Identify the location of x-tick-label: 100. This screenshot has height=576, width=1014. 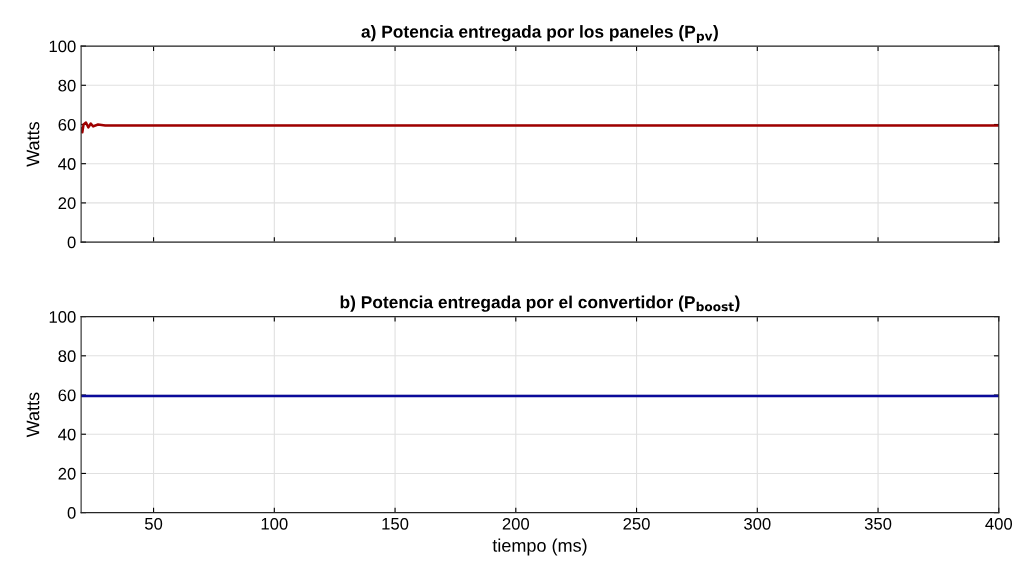
(274, 523).